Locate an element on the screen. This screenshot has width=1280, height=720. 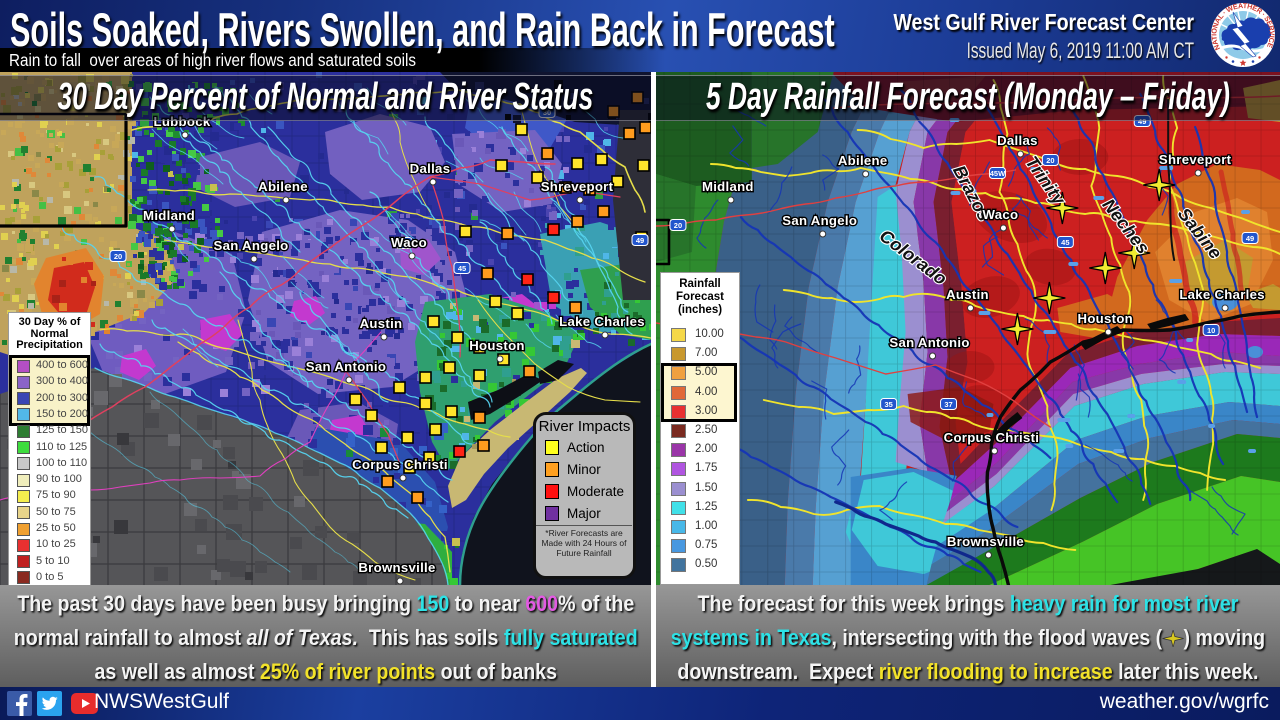
svg-text: 35 is located at coordinates (888, 404).